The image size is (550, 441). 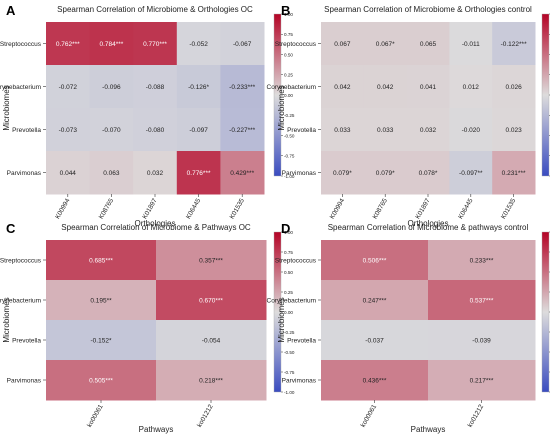 What do you see at coordinates (101, 261) in the screenshot?
I see `cell-value-label: 0.685***` at bounding box center [101, 261].